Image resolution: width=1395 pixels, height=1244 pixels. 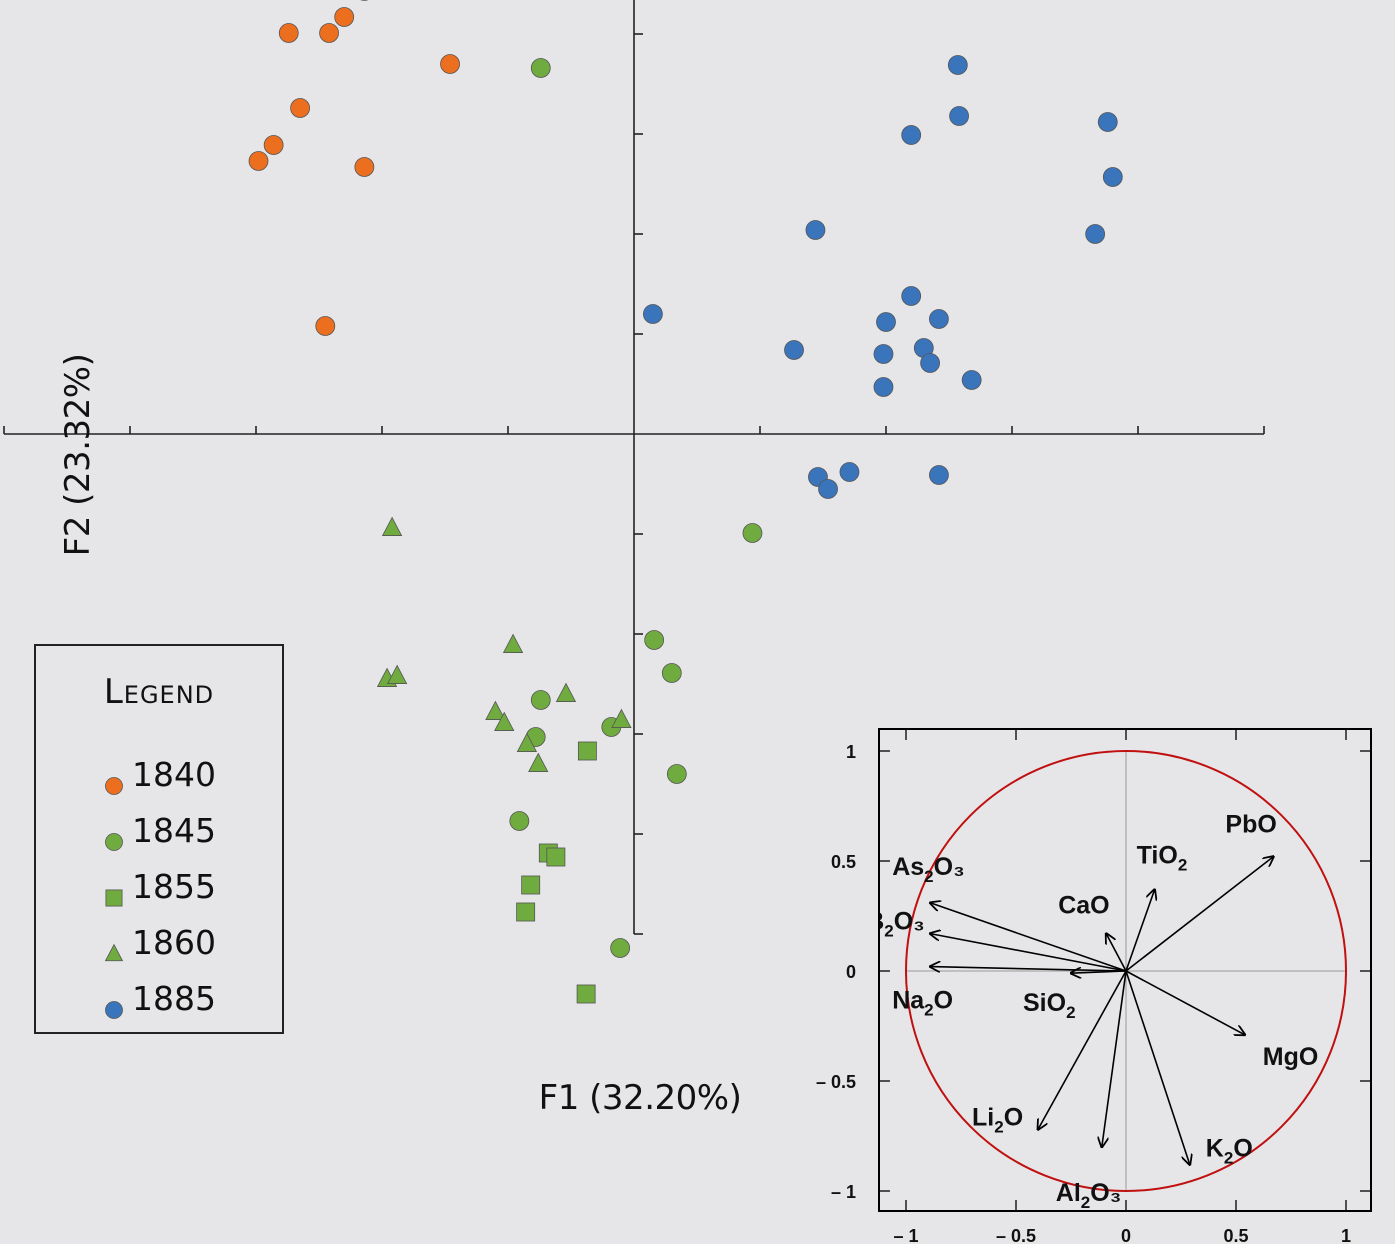 What do you see at coordinates (1235, 1235) in the screenshot?
I see `inset-x-tick-label: 0.5` at bounding box center [1235, 1235].